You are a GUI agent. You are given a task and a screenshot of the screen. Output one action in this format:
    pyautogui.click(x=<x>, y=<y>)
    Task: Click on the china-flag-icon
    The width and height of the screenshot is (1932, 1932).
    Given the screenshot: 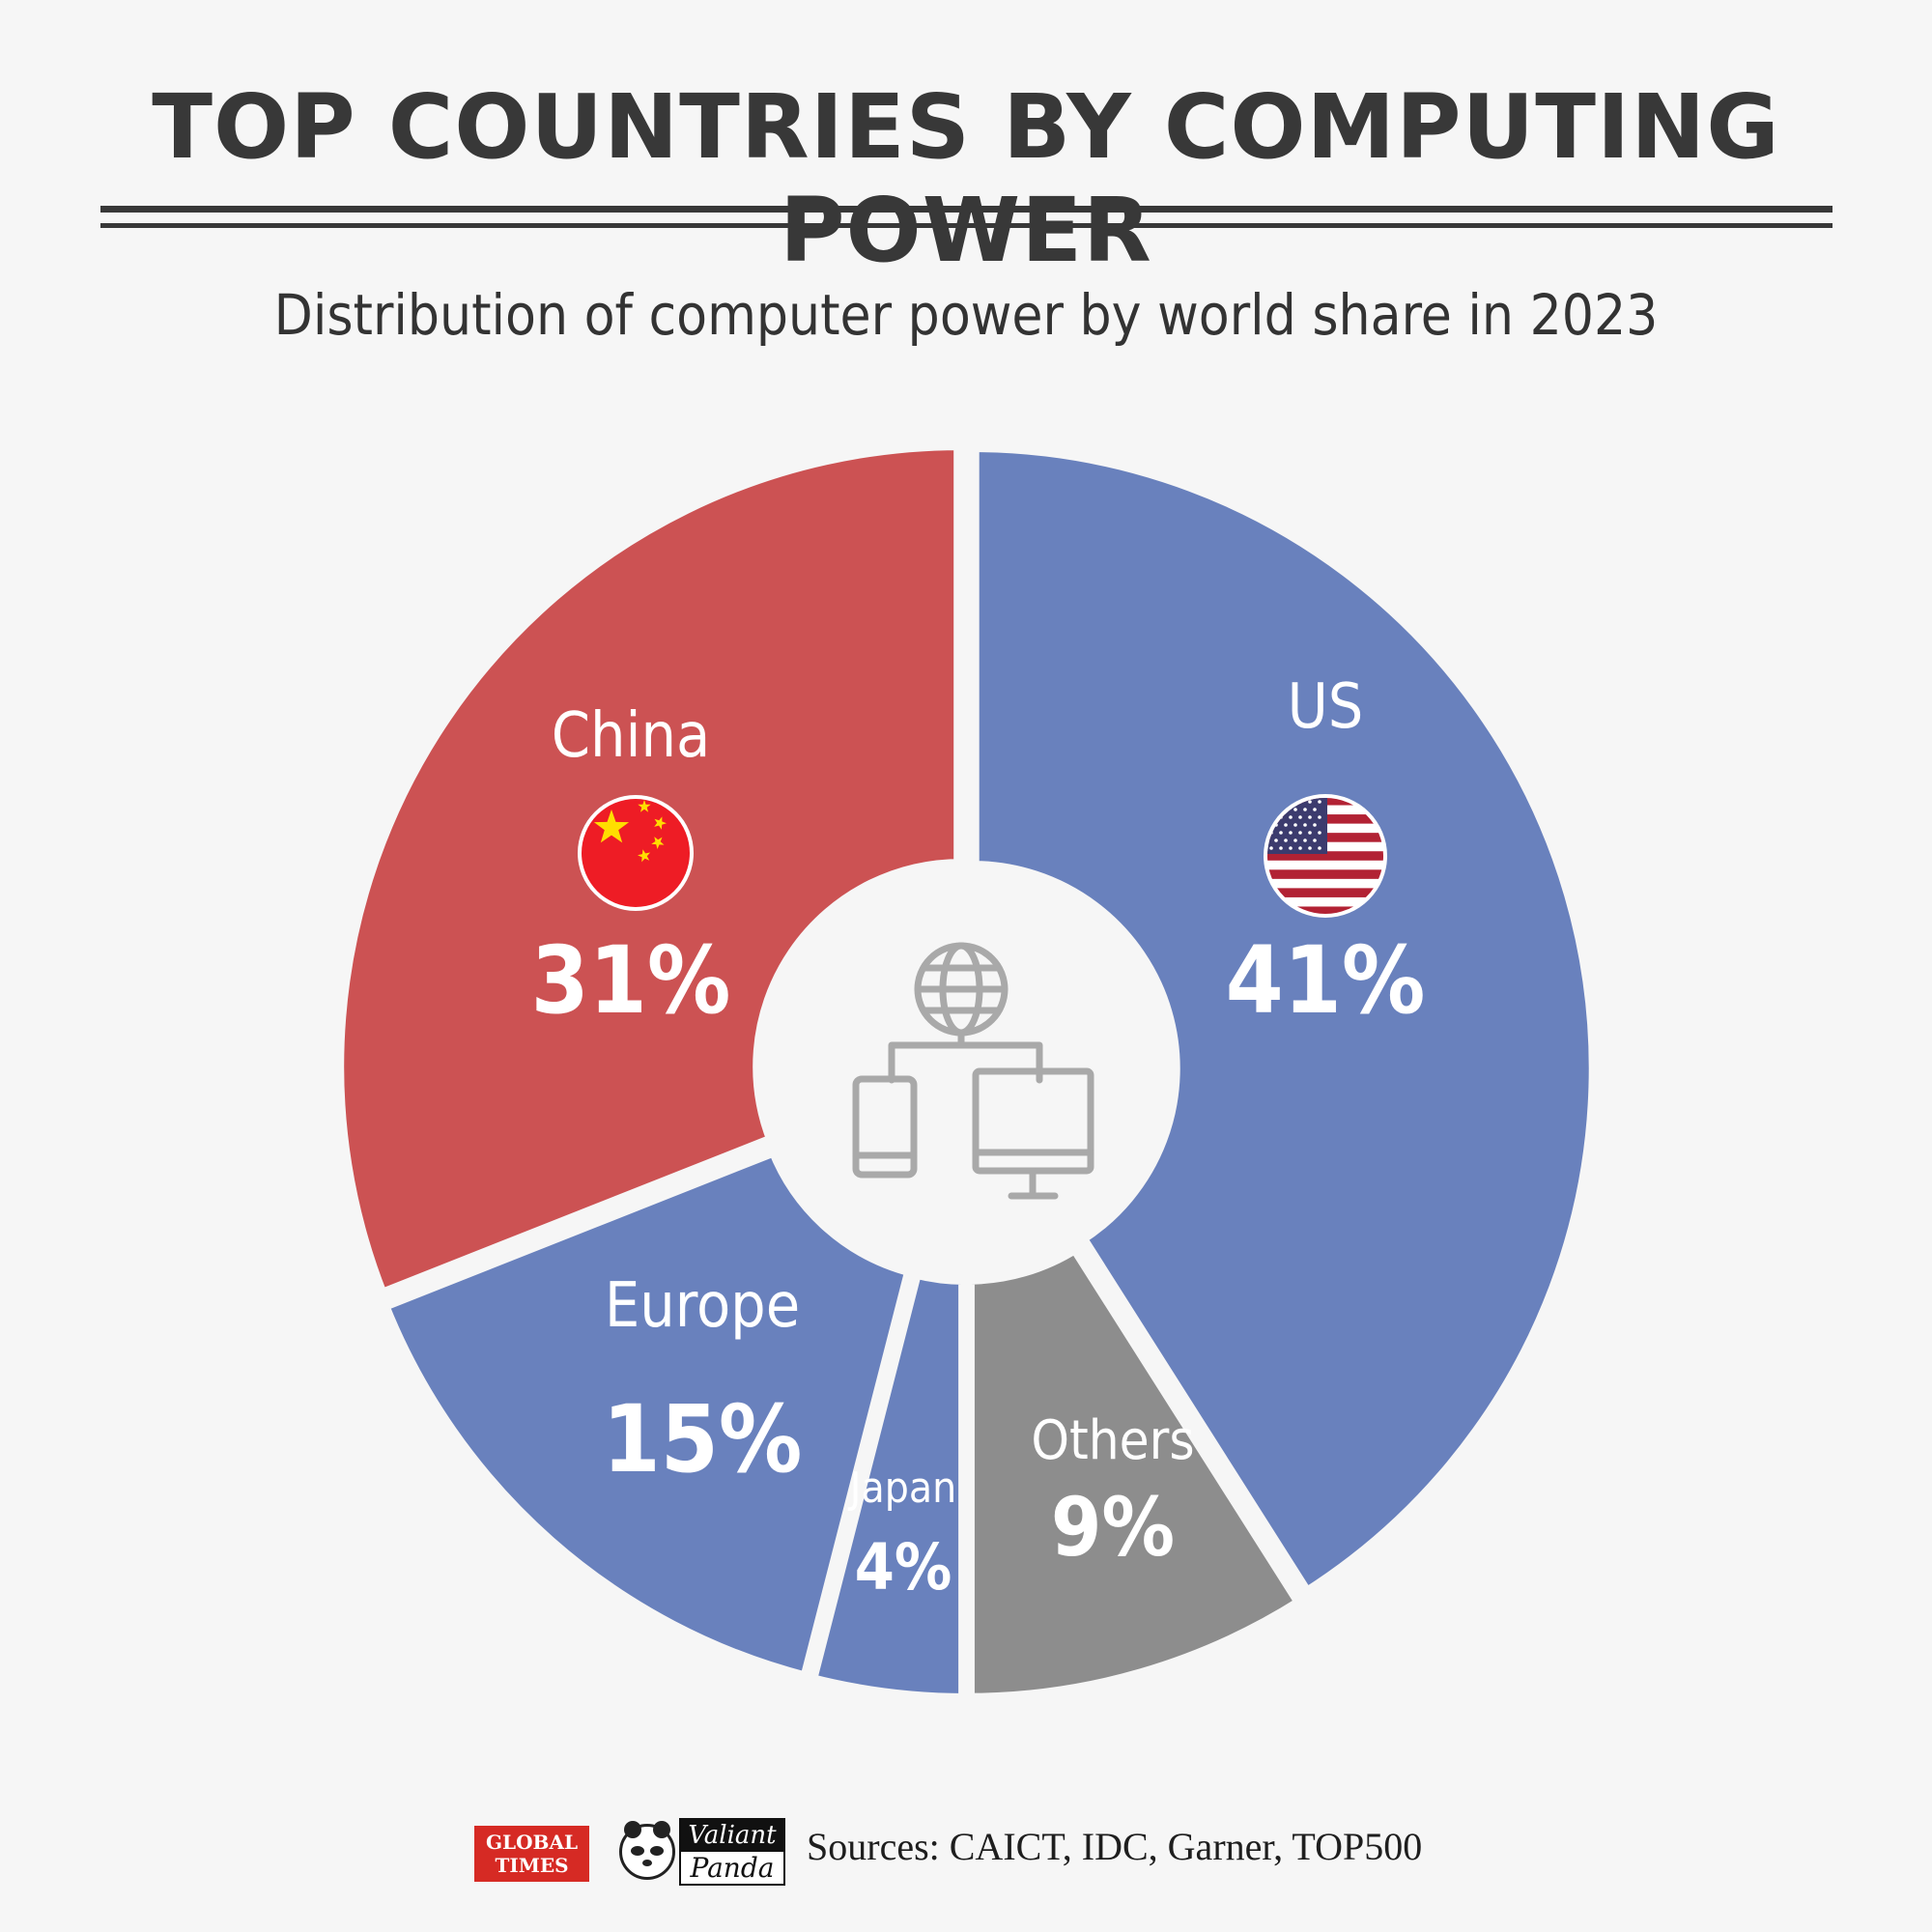 What is the action you would take?
    pyautogui.click(x=636, y=853)
    